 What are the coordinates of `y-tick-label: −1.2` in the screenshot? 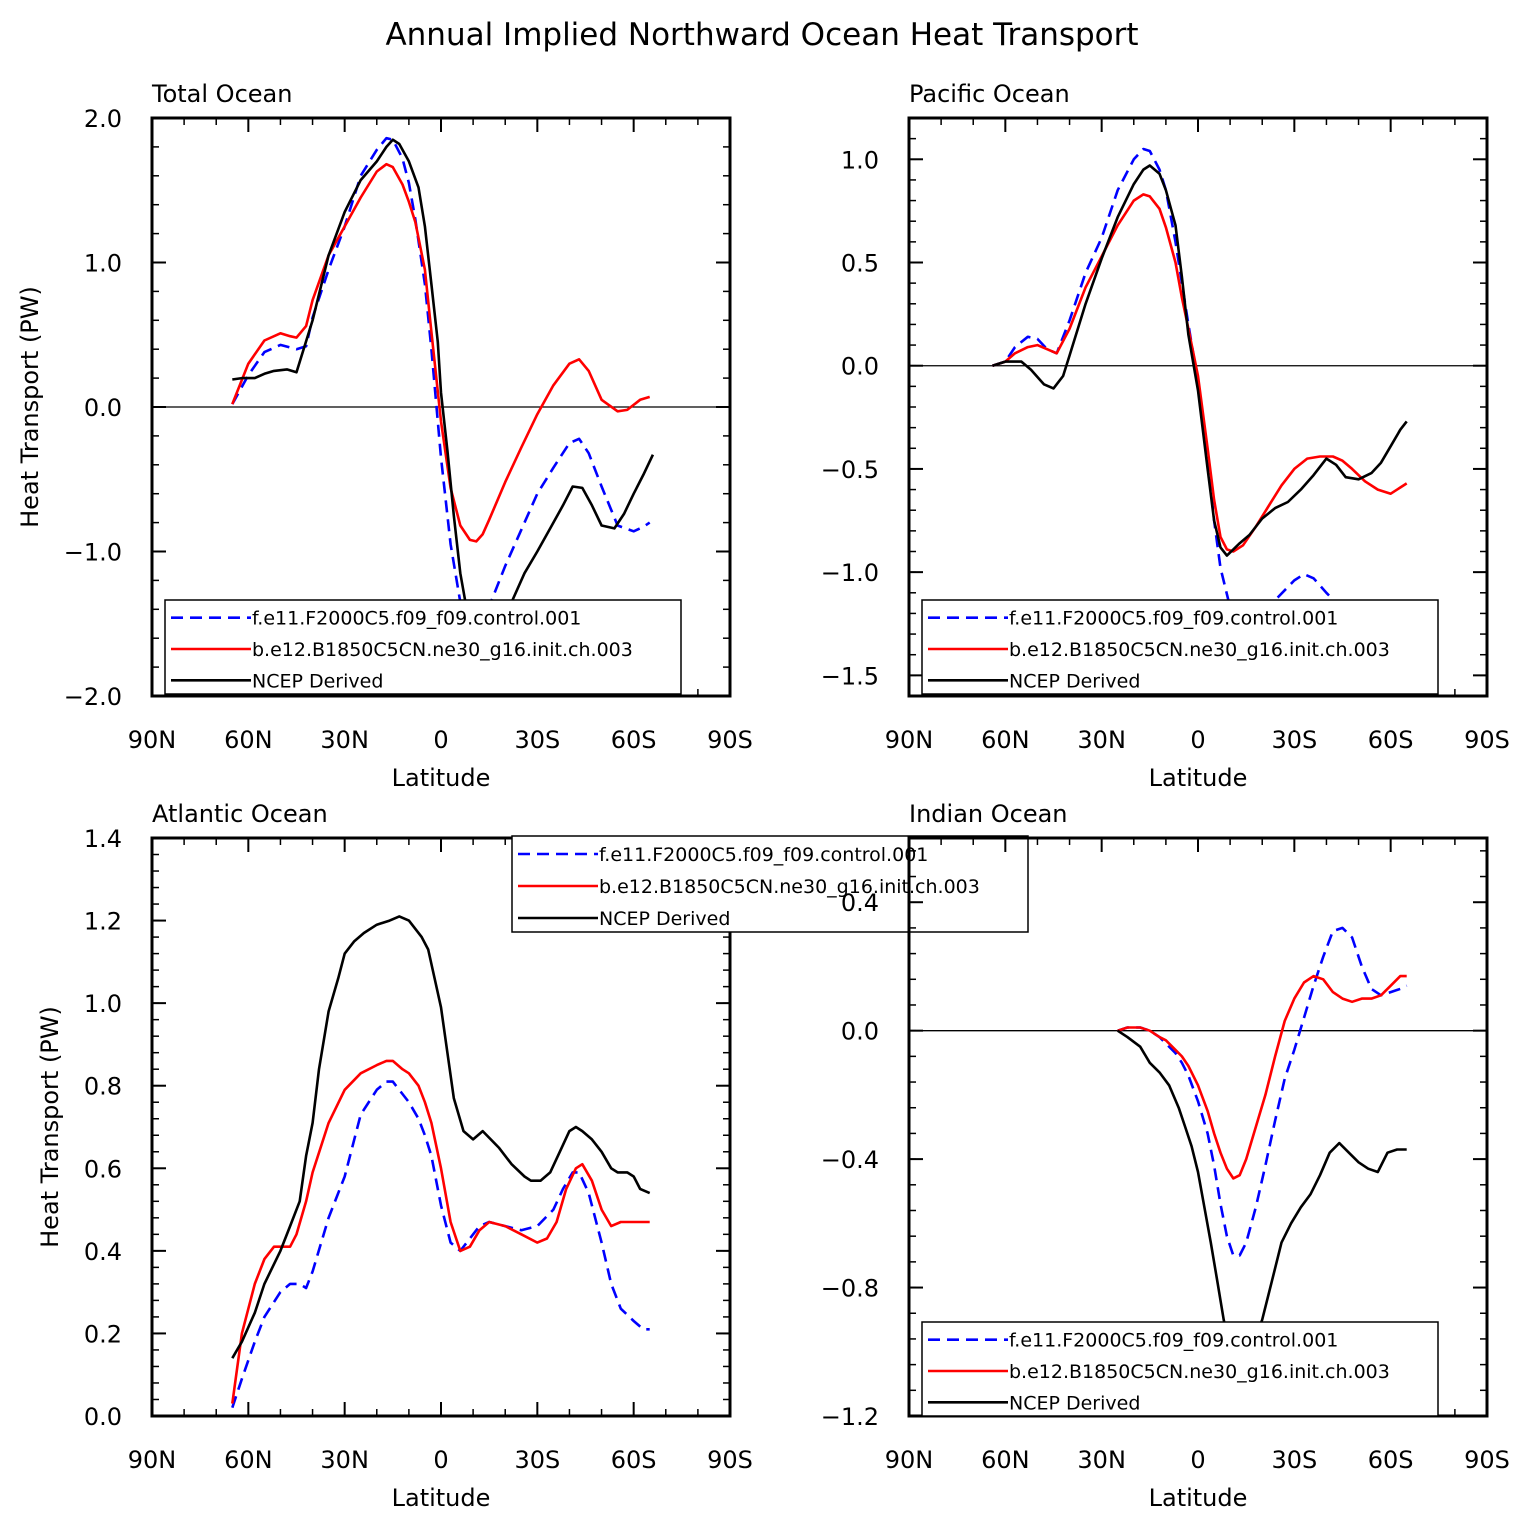 It's located at (850, 1417).